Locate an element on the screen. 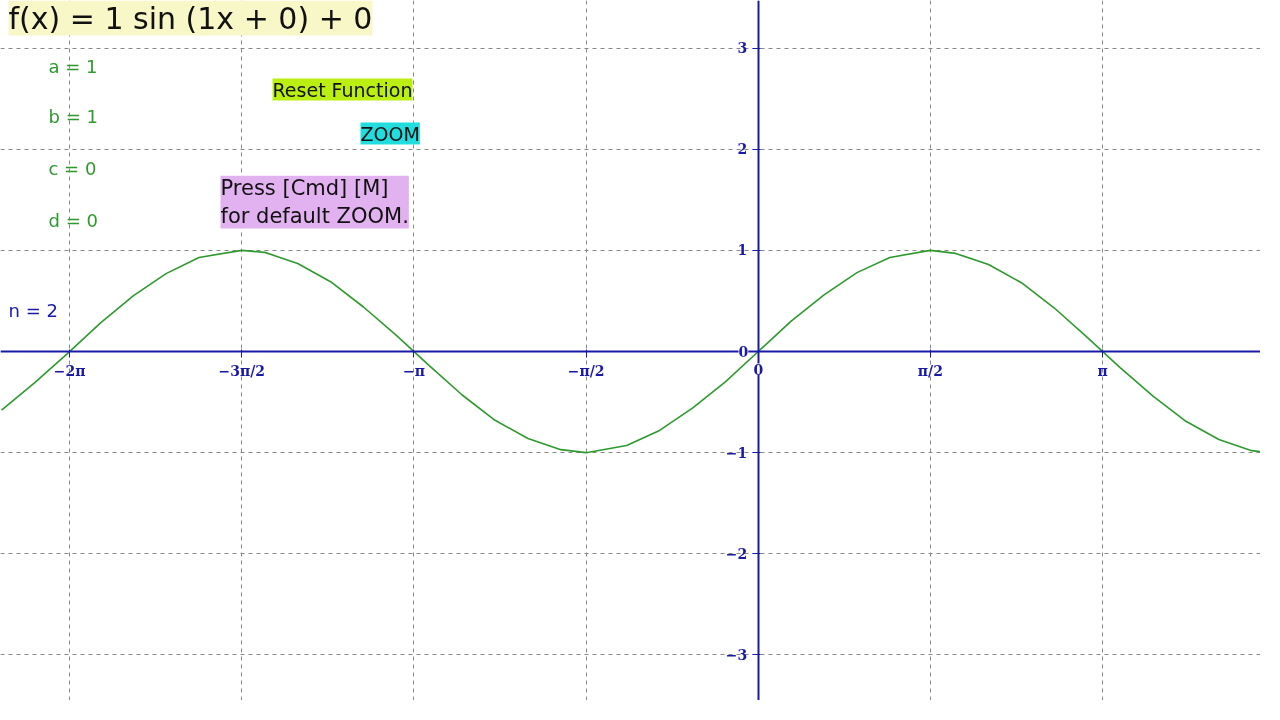 Image resolution: width=1280 pixels, height=720 pixels. annotation: n = 2 is located at coordinates (33, 310).